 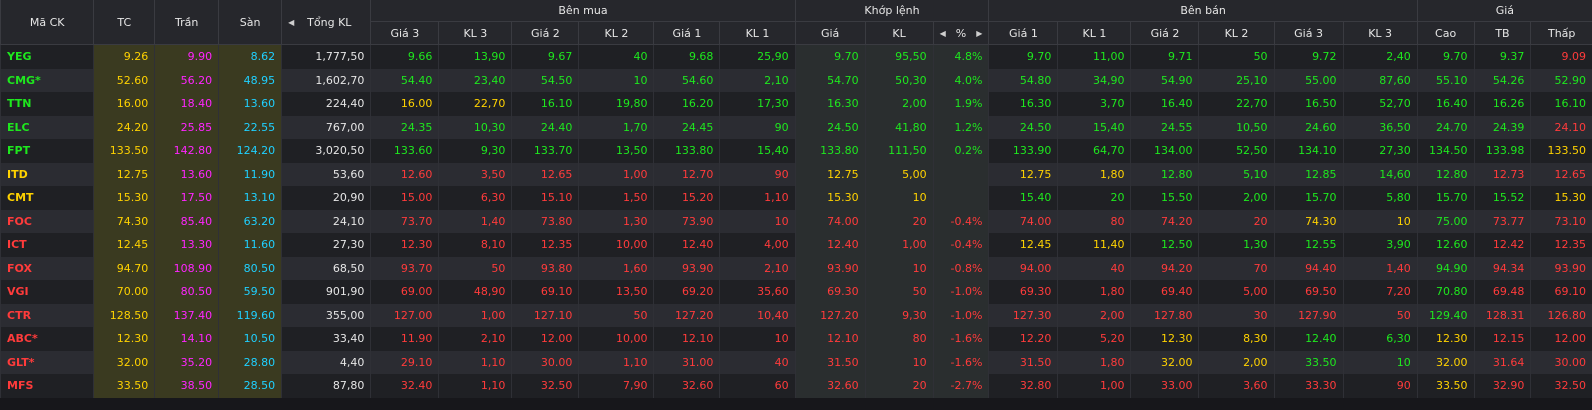 What do you see at coordinates (960, 33) in the screenshot?
I see `col-match-2: ◀% ▶` at bounding box center [960, 33].